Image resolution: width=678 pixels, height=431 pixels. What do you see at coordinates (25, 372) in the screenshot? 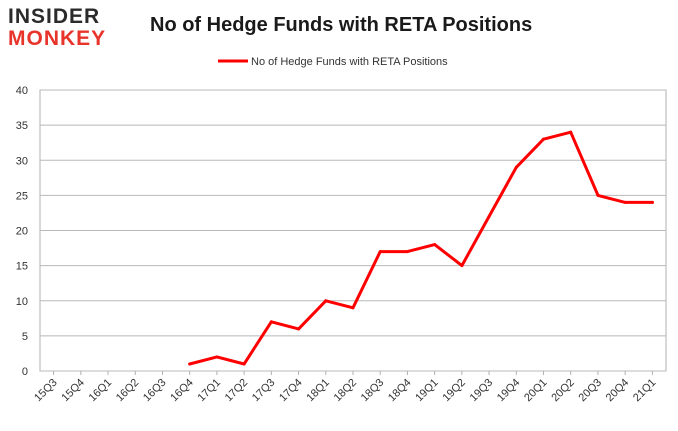
I see `y-tick-label: 0` at bounding box center [25, 372].